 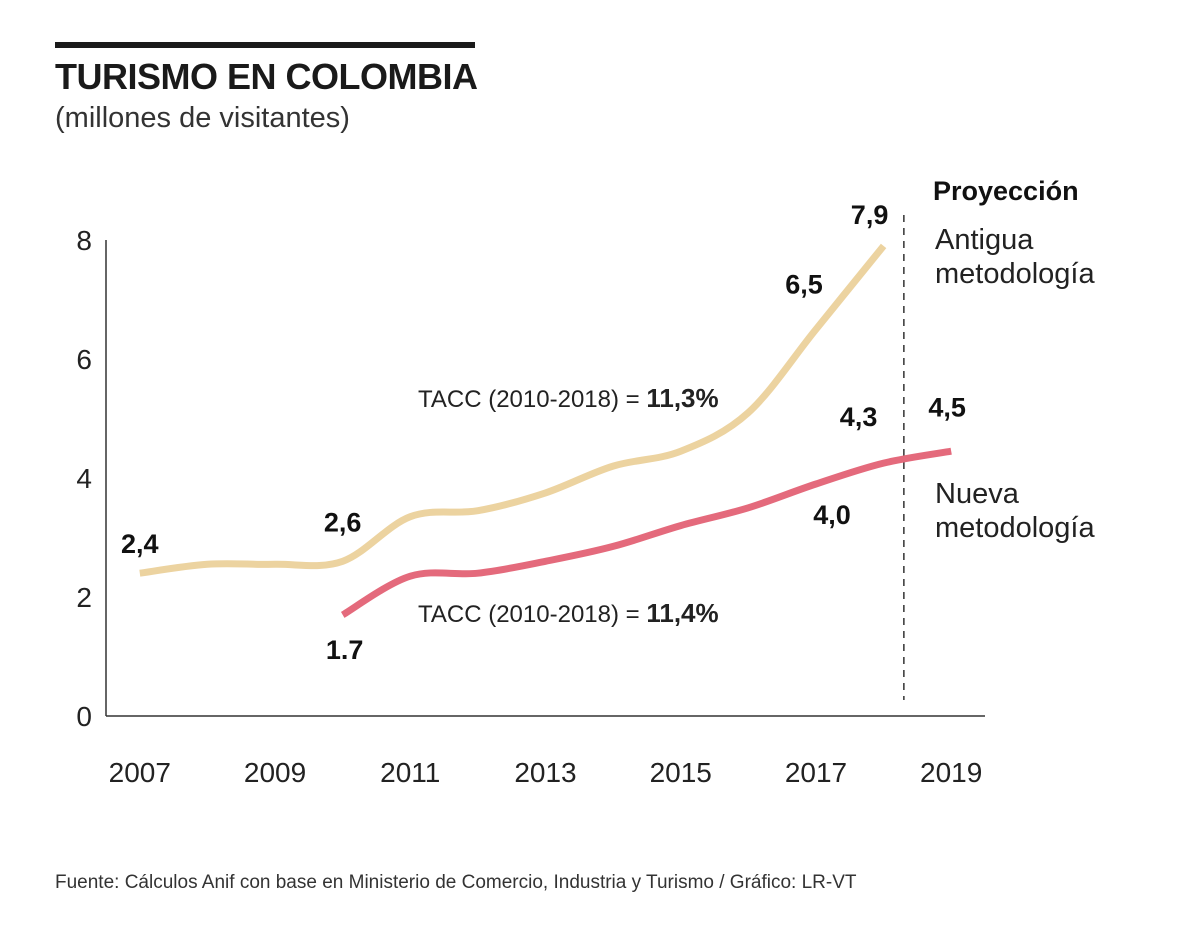 What do you see at coordinates (266, 76) in the screenshot?
I see `chart-title: TURISMO EN COLOMBIA` at bounding box center [266, 76].